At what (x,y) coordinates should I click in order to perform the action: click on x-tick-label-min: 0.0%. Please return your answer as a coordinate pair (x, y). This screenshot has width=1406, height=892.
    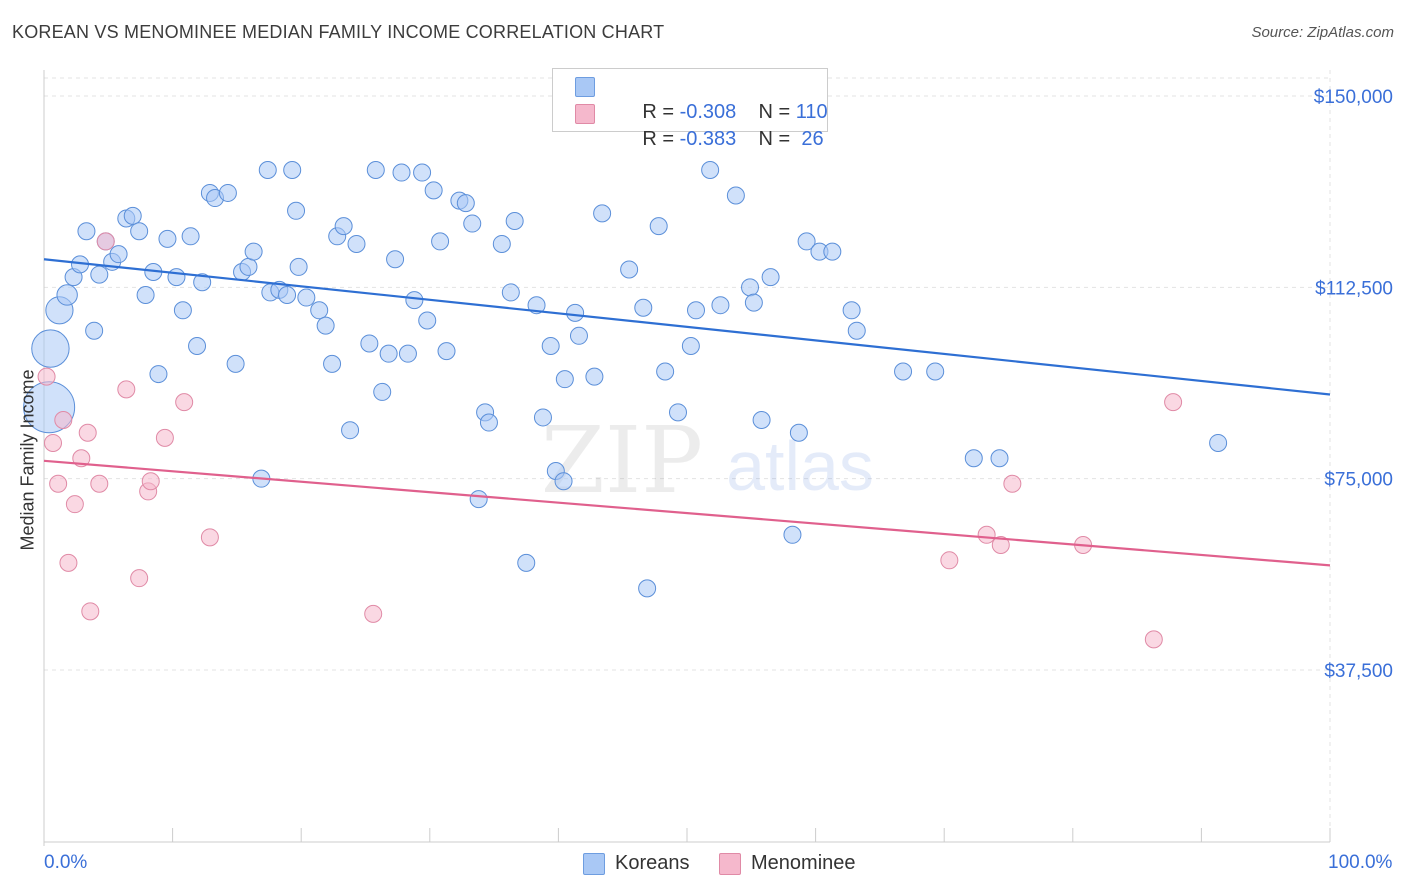
    Looking at the image, I should click on (66, 862).